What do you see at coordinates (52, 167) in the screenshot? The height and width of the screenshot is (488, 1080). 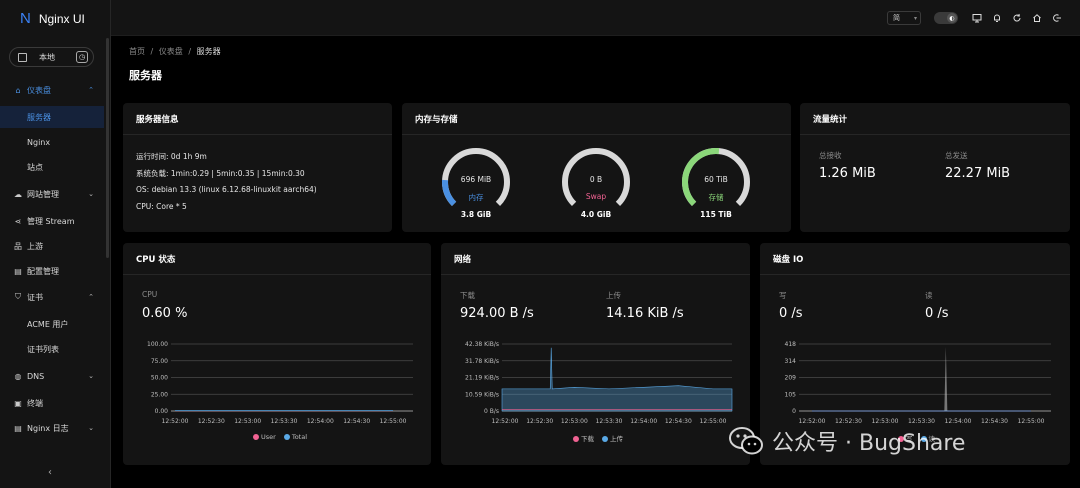 I see `sidebar-item-3: 站点` at bounding box center [52, 167].